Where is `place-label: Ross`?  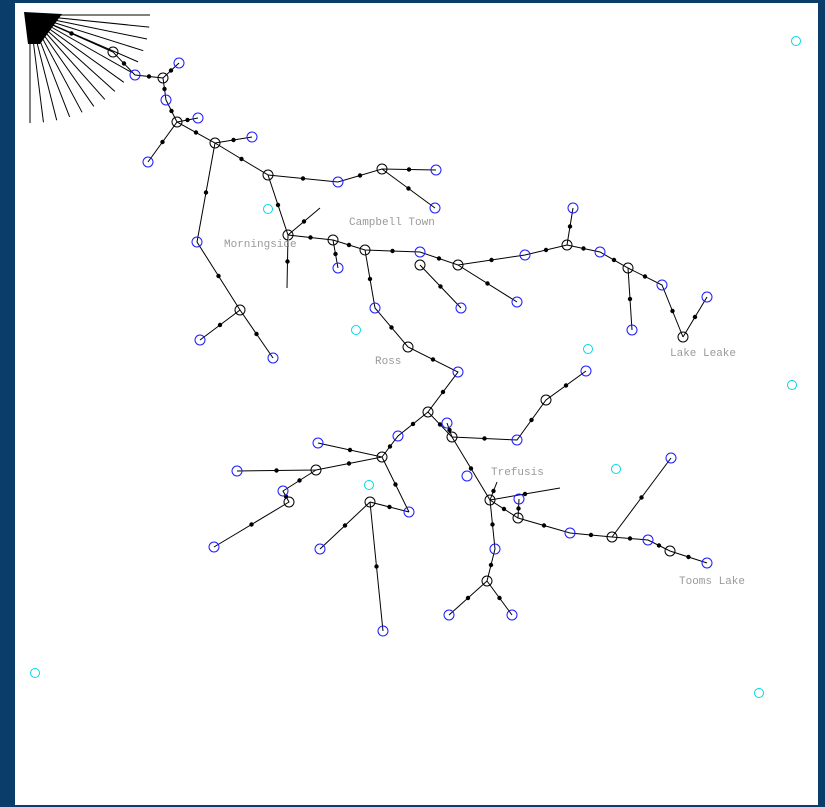 place-label: Ross is located at coordinates (388, 362).